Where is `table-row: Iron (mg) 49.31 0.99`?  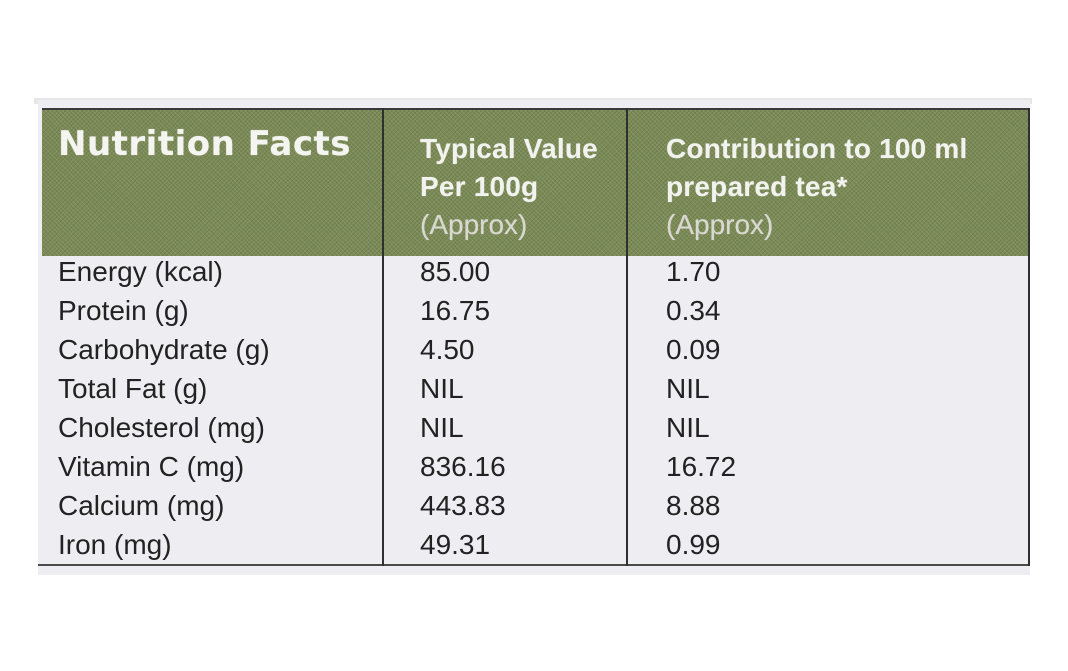
table-row: Iron (mg) 49.31 0.99 is located at coordinates (534, 546).